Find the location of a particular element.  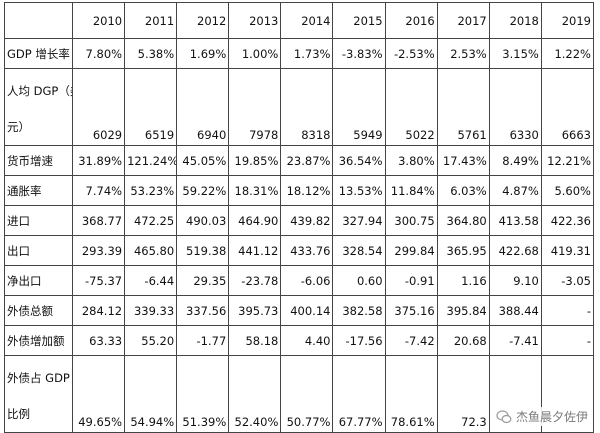

data-cell: 439.82 is located at coordinates (307, 220).